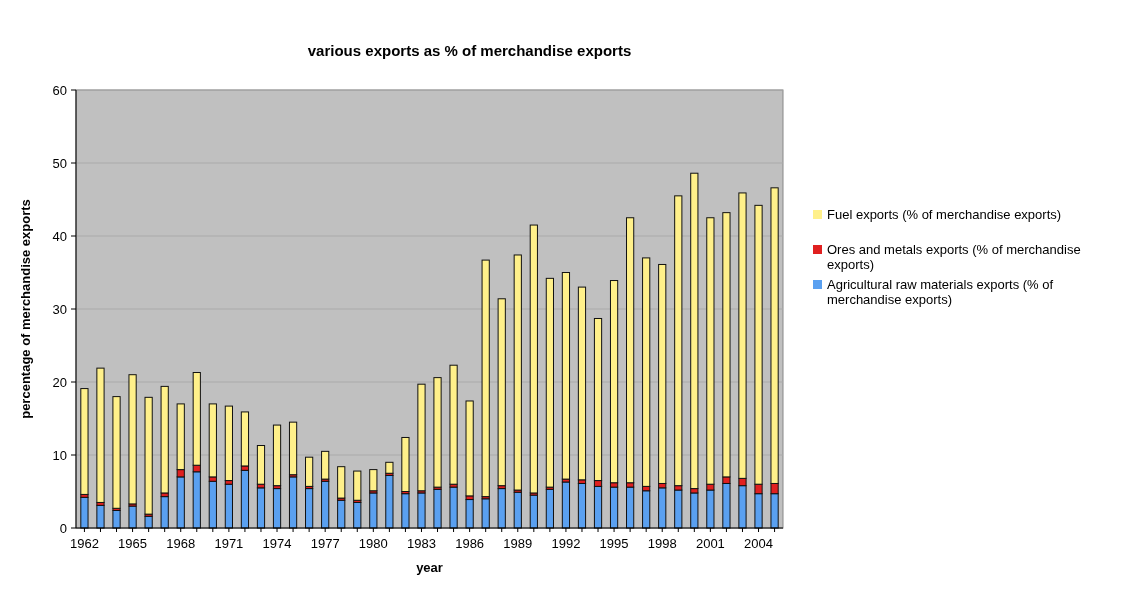 The height and width of the screenshot is (589, 1145). I want to click on y-tick-label: 10, so click(59, 455).